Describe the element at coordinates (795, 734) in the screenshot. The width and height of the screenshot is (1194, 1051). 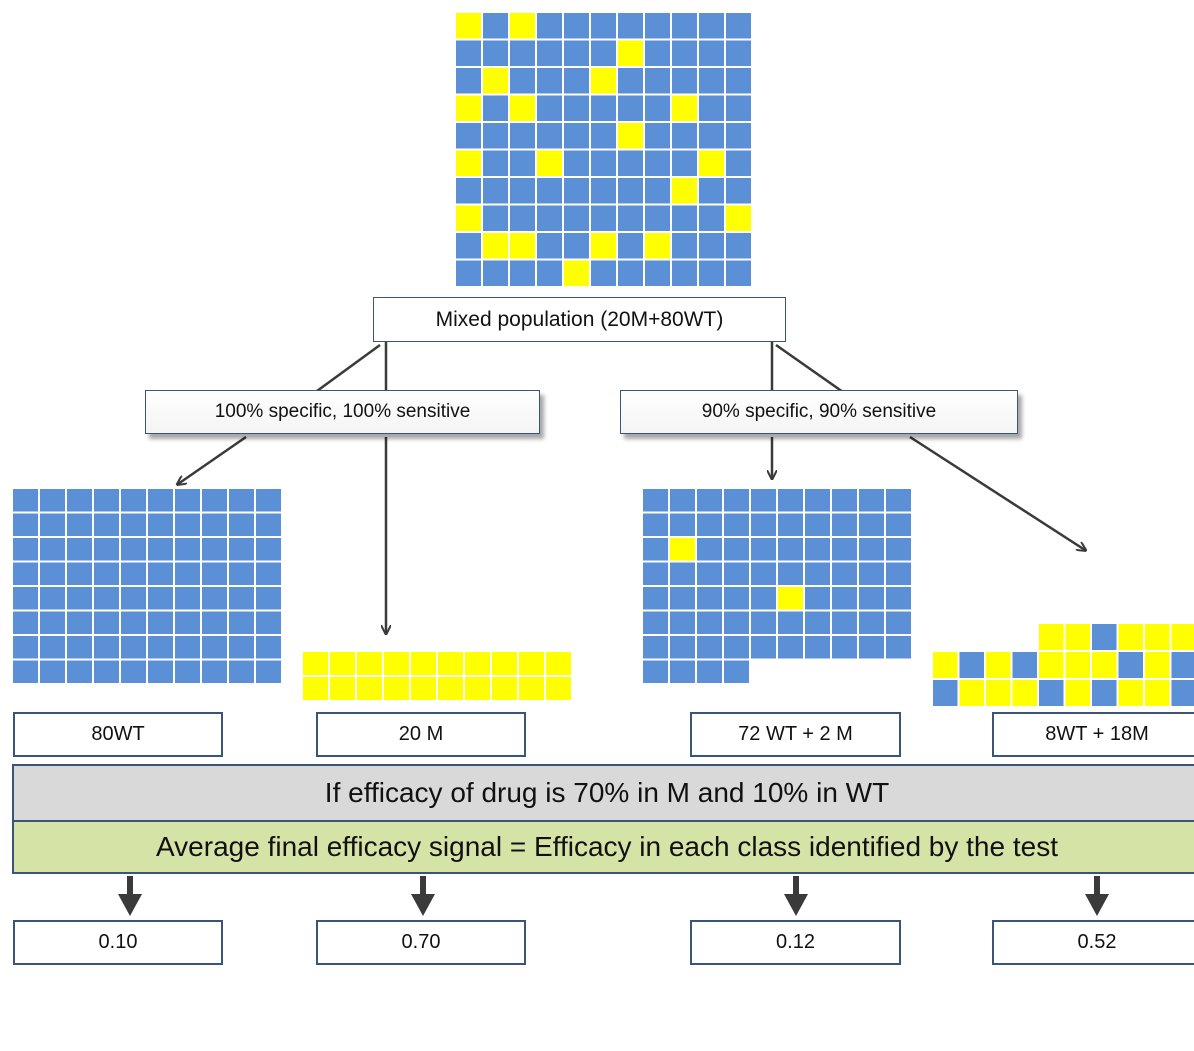
I see `group-label-text: 72 WT + 2 M` at that location.